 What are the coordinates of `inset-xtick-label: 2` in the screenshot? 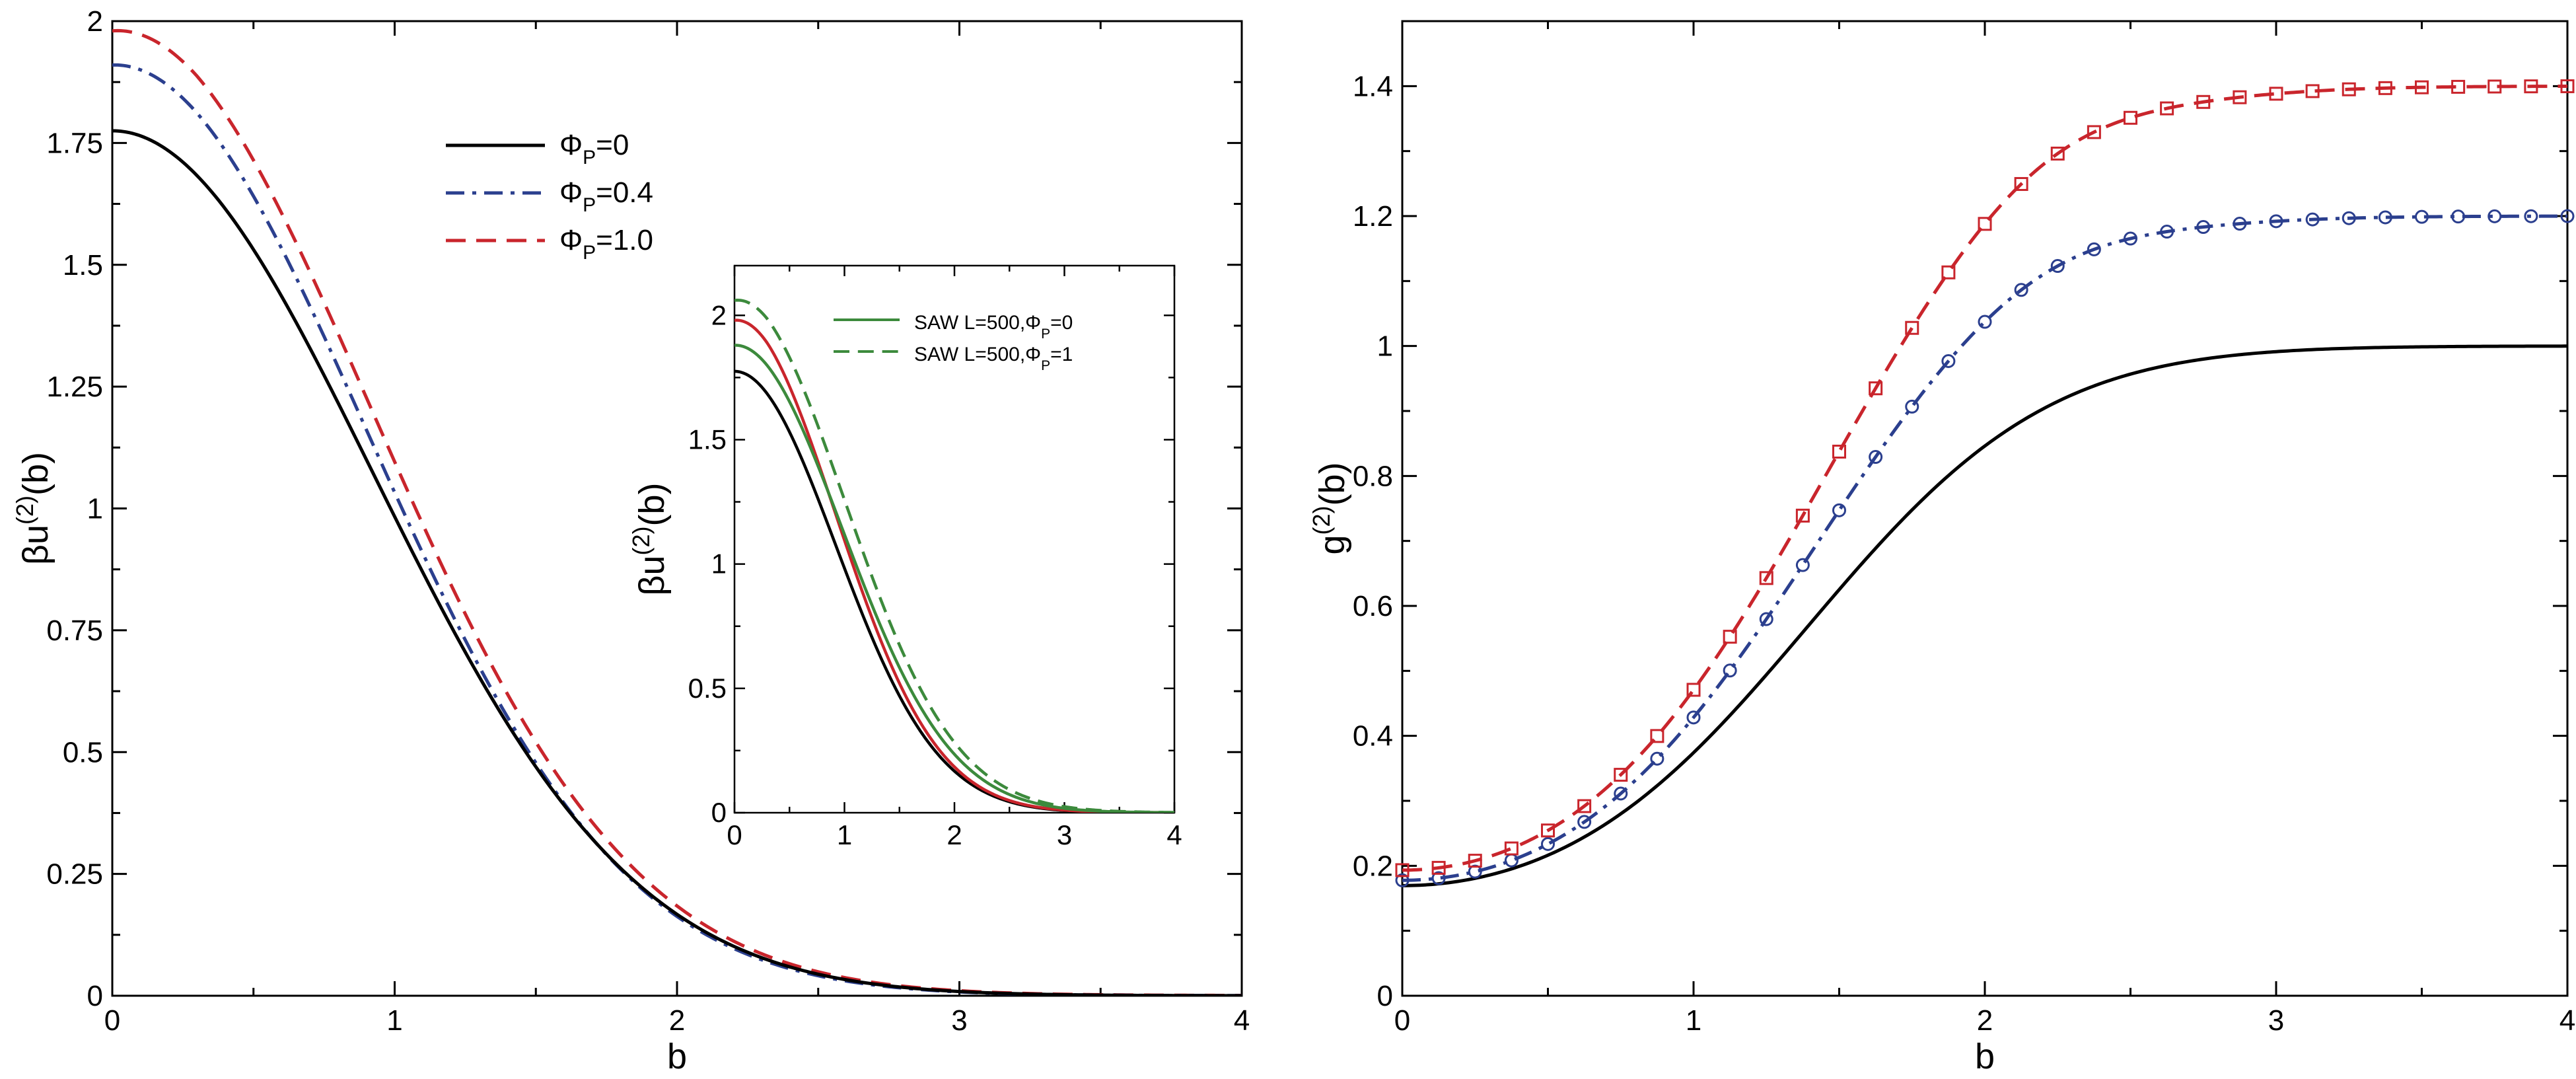 It's located at (955, 835).